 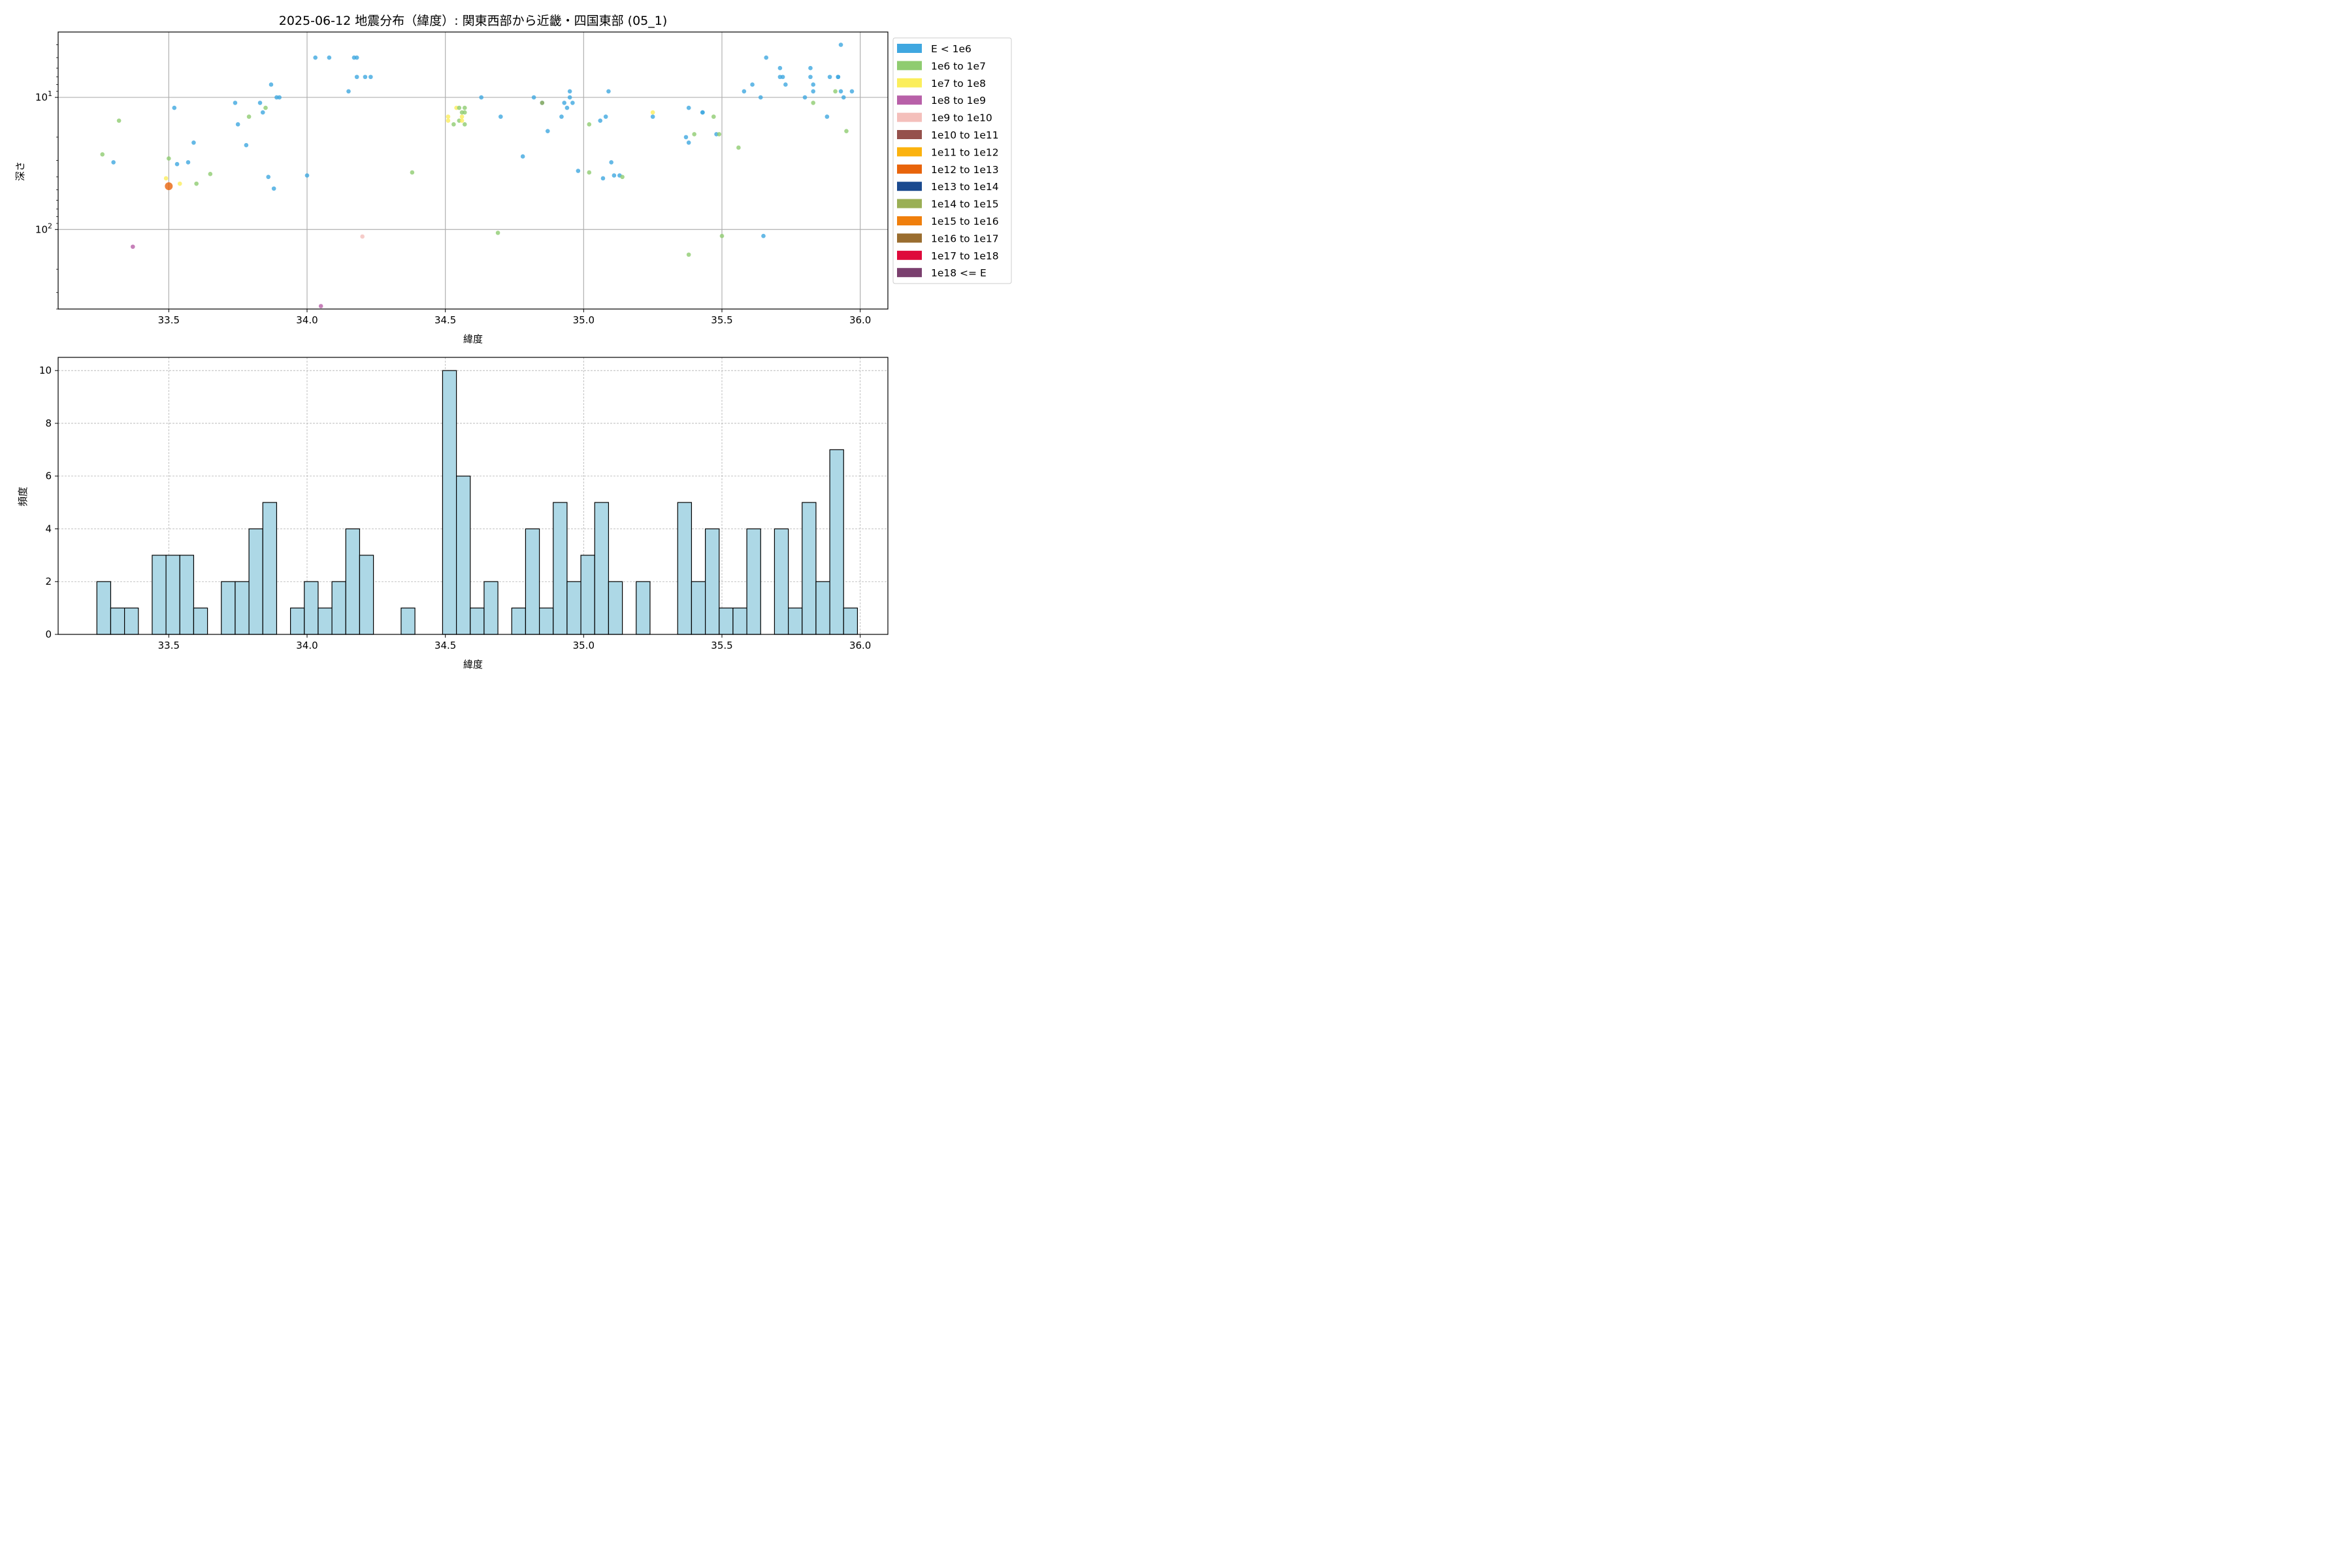 I want to click on legend-label: 1e17 to 1e18, so click(x=965, y=256).